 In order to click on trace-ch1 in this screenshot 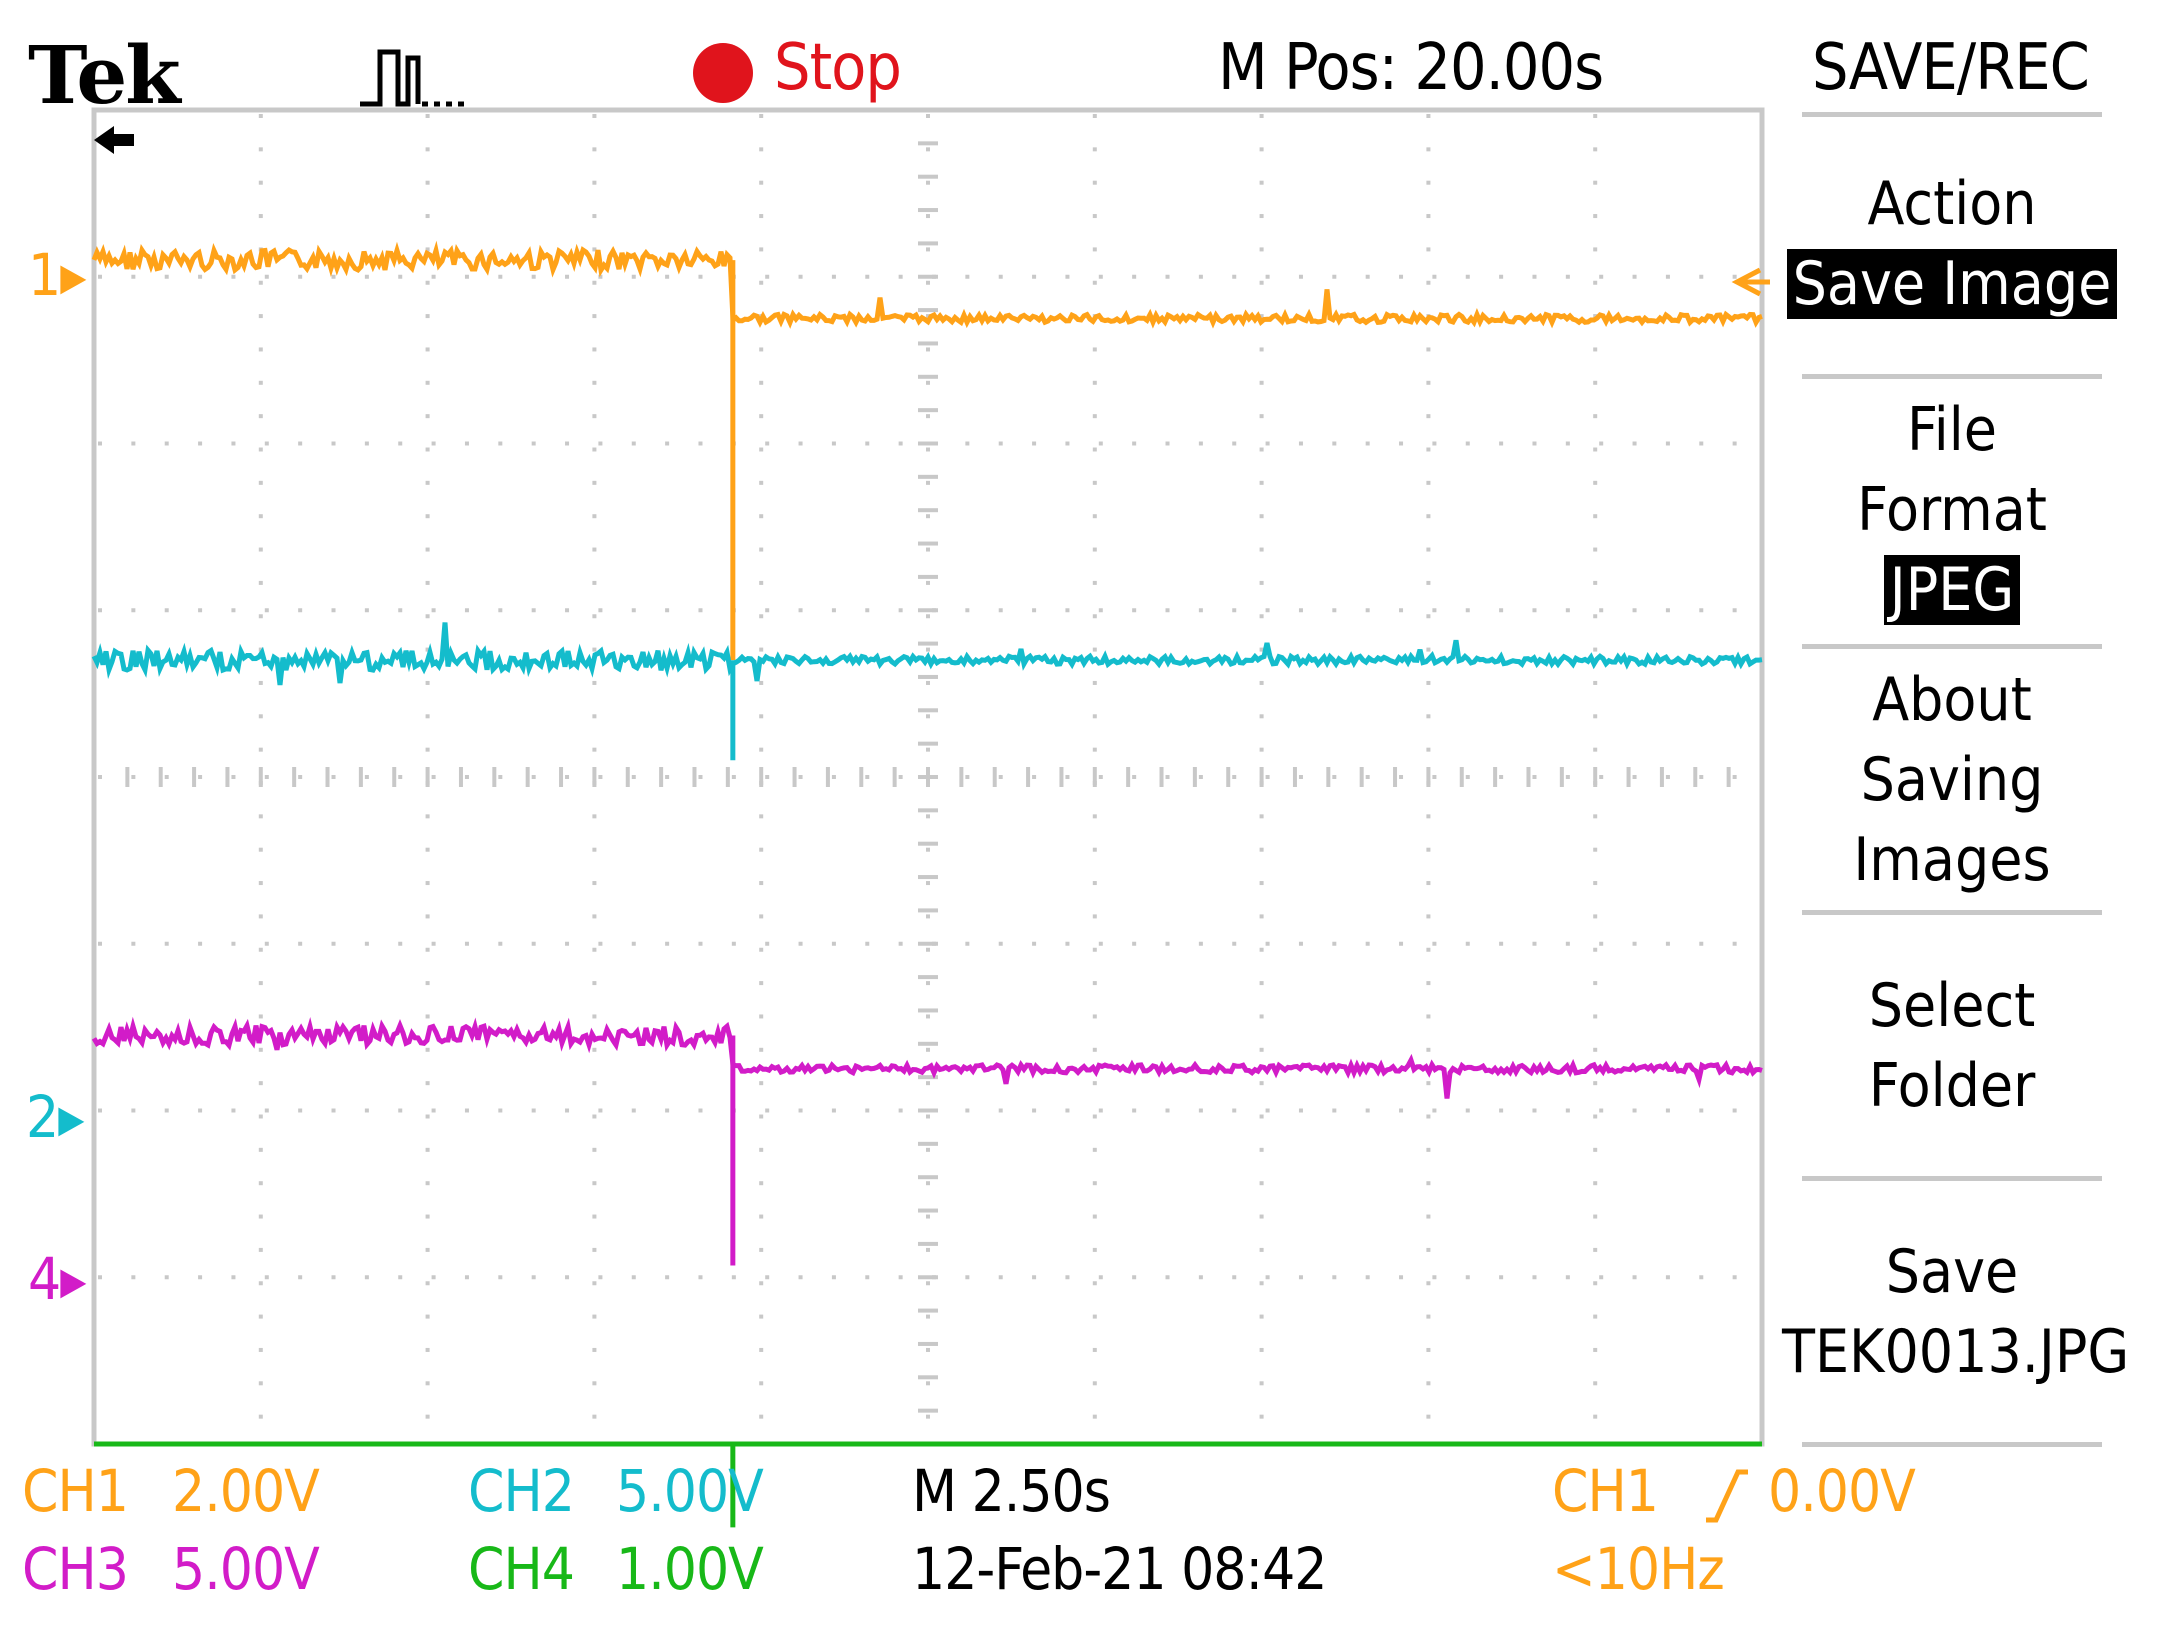, I will do `click(927, 284)`.